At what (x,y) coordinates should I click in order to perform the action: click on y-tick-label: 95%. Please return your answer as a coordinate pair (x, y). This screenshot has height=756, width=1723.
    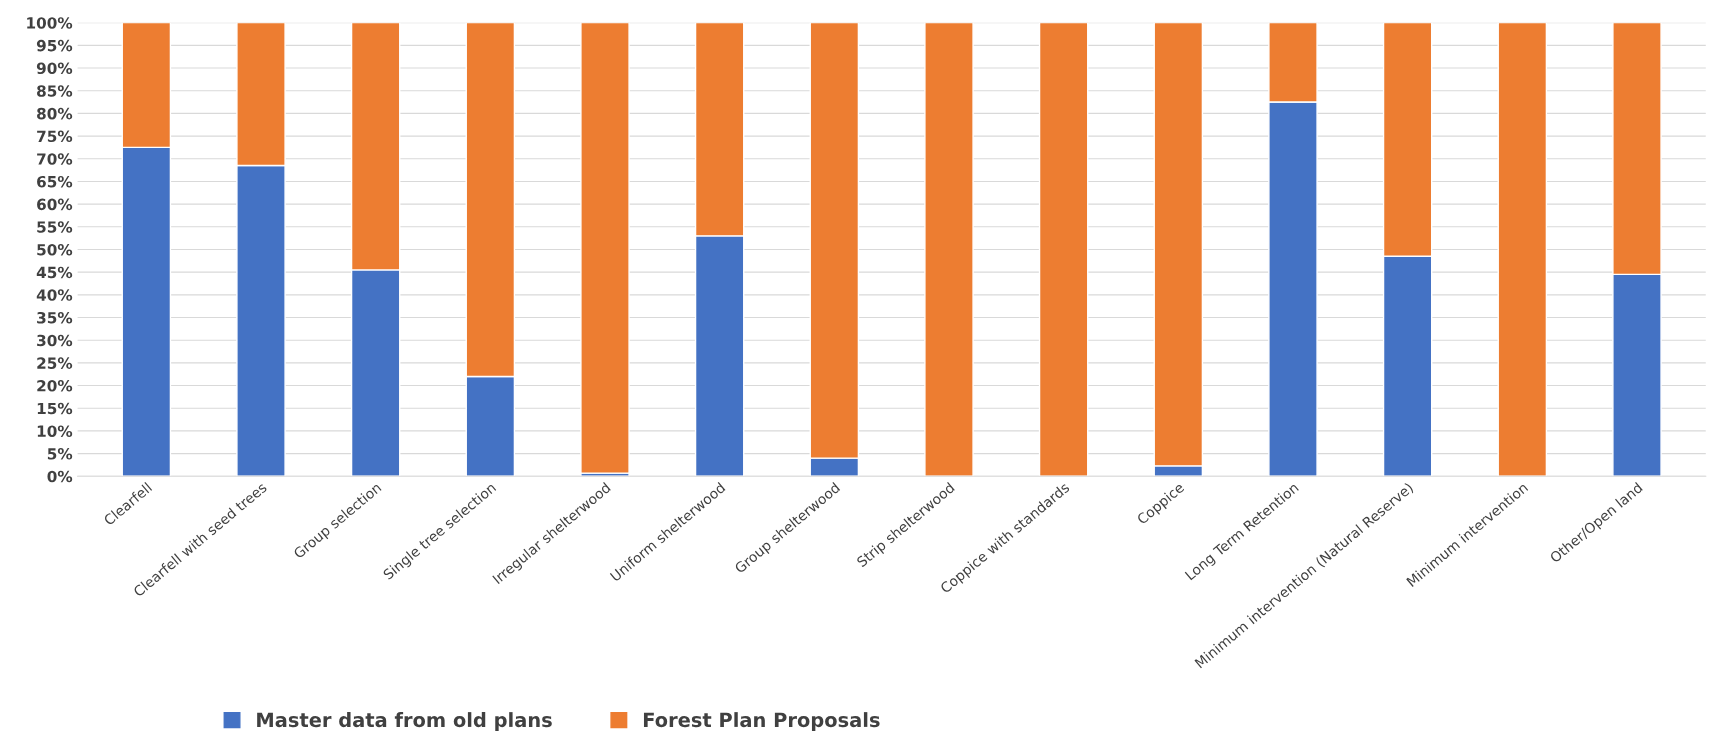
    Looking at the image, I should click on (54, 45).